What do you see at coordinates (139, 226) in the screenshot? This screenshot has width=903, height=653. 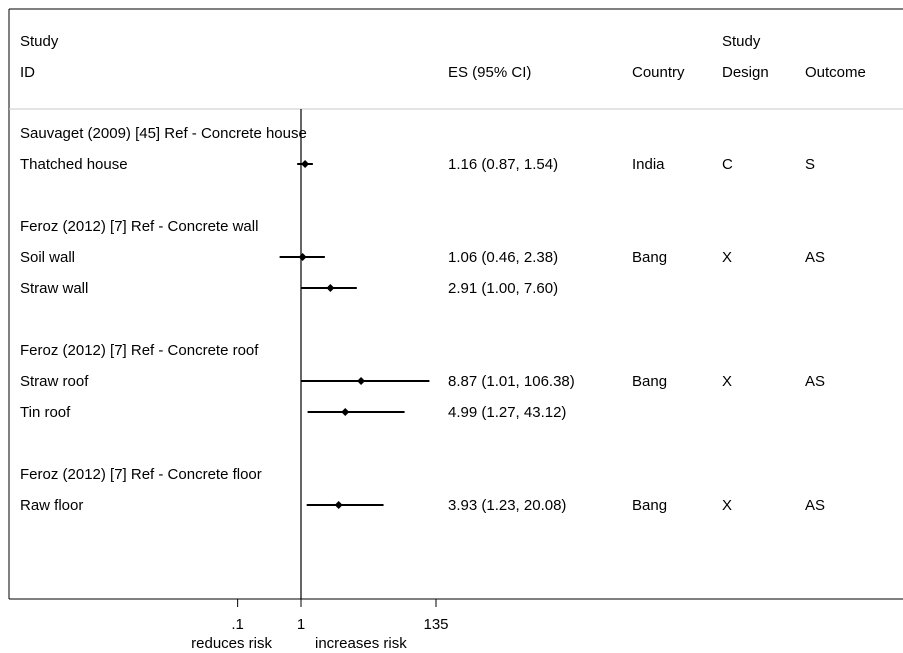 I see `group-header: Feroz (2012) [7] Ref - Concrete wall` at bounding box center [139, 226].